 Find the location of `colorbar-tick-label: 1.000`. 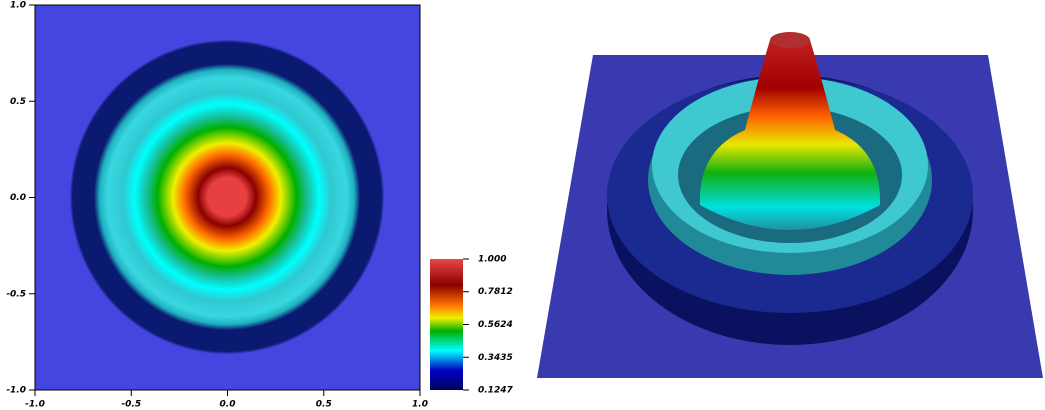

colorbar-tick-label: 1.000 is located at coordinates (492, 260).